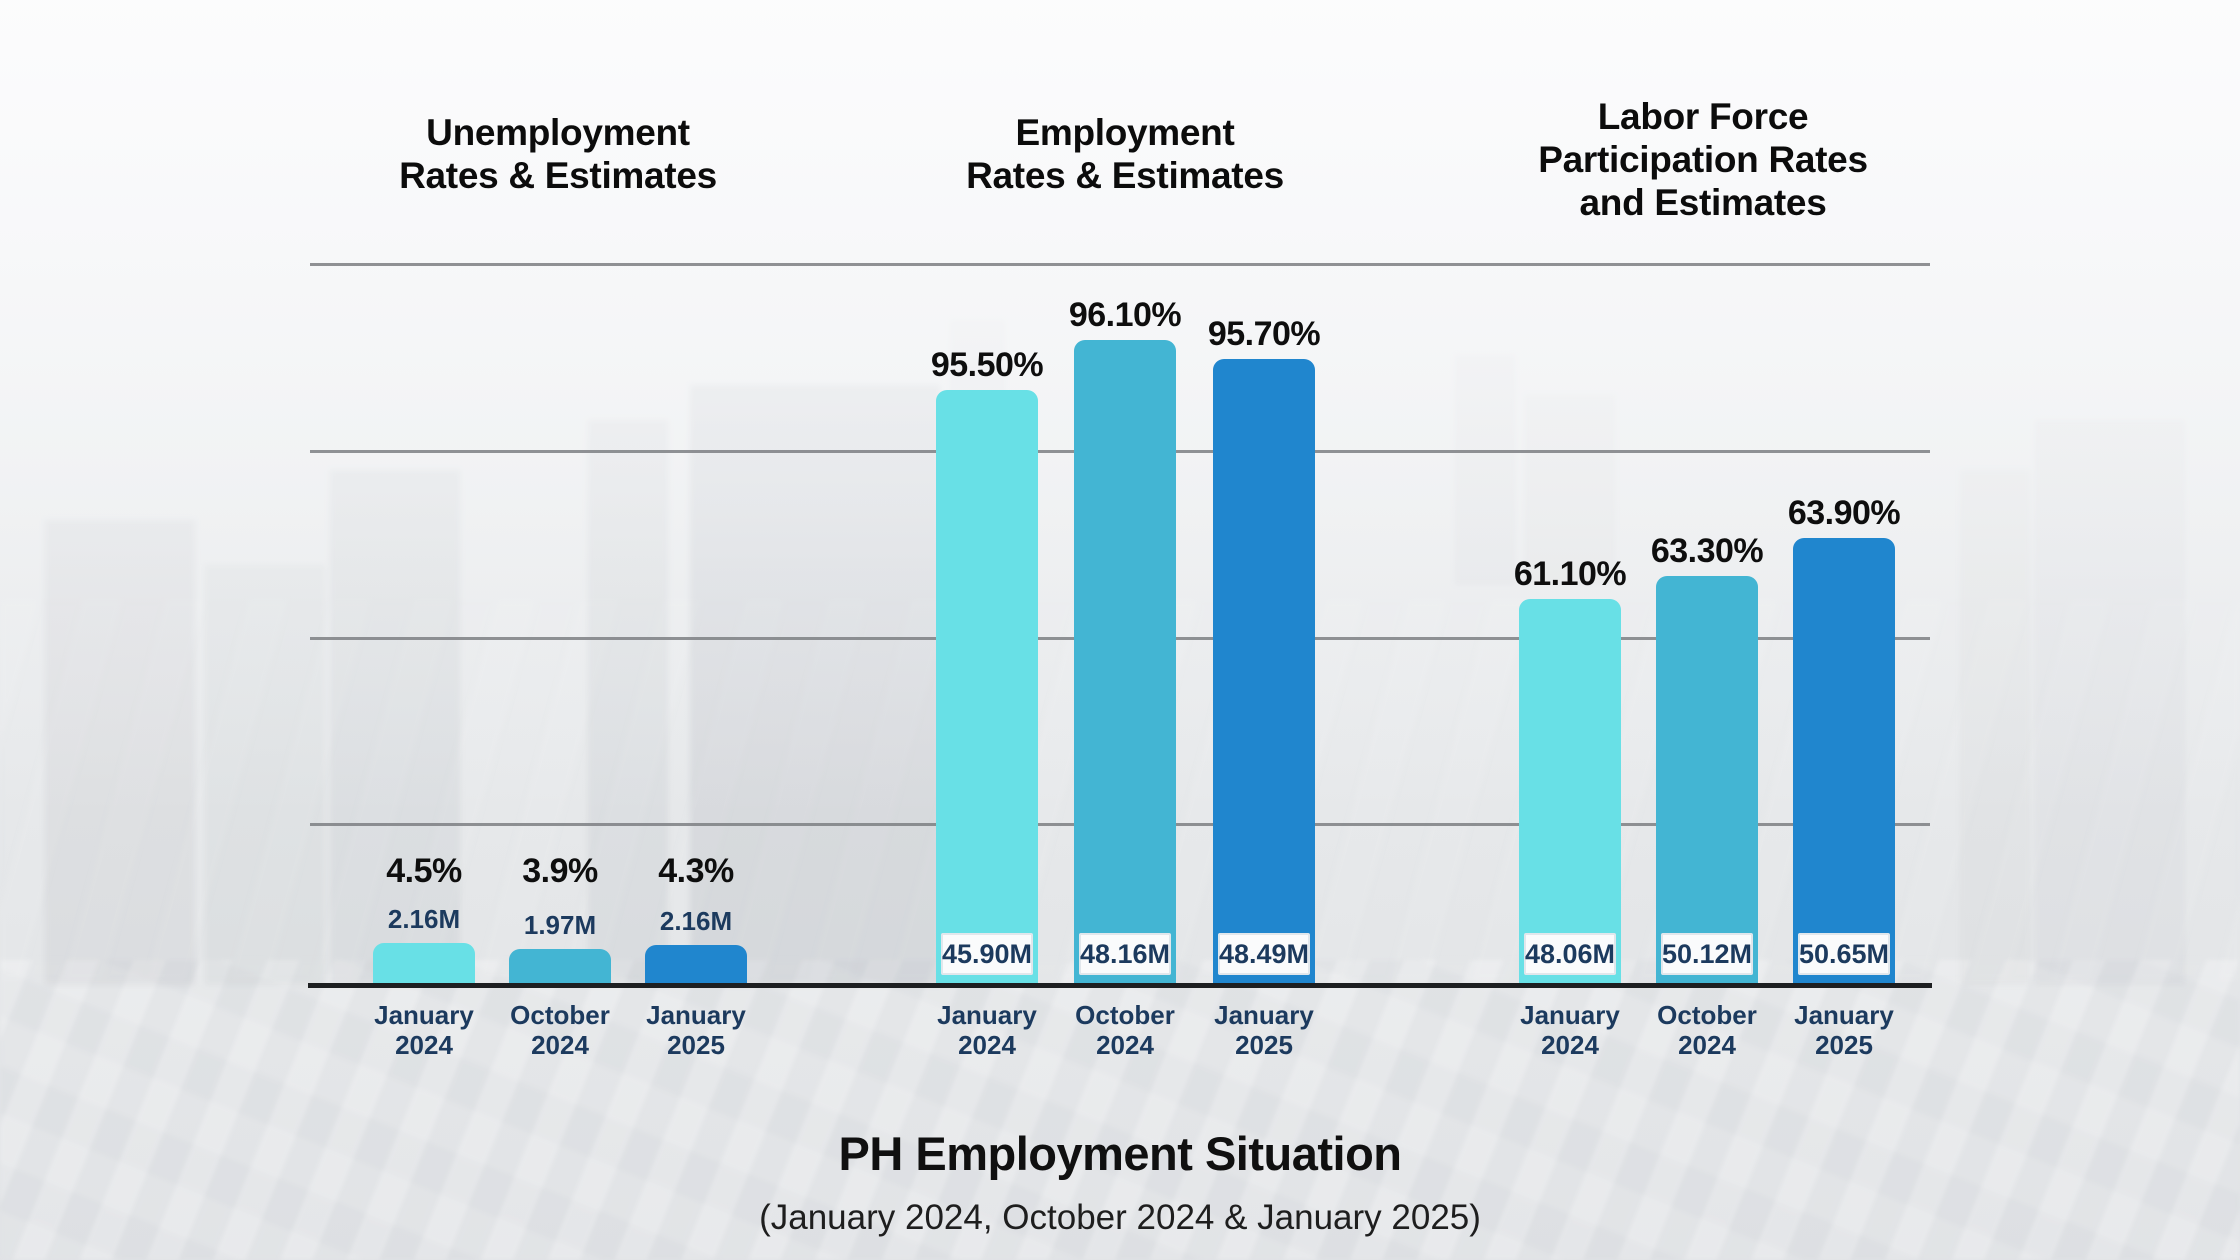  I want to click on group-title-unemployment: Unemployment Rates & Estimates, so click(558, 155).